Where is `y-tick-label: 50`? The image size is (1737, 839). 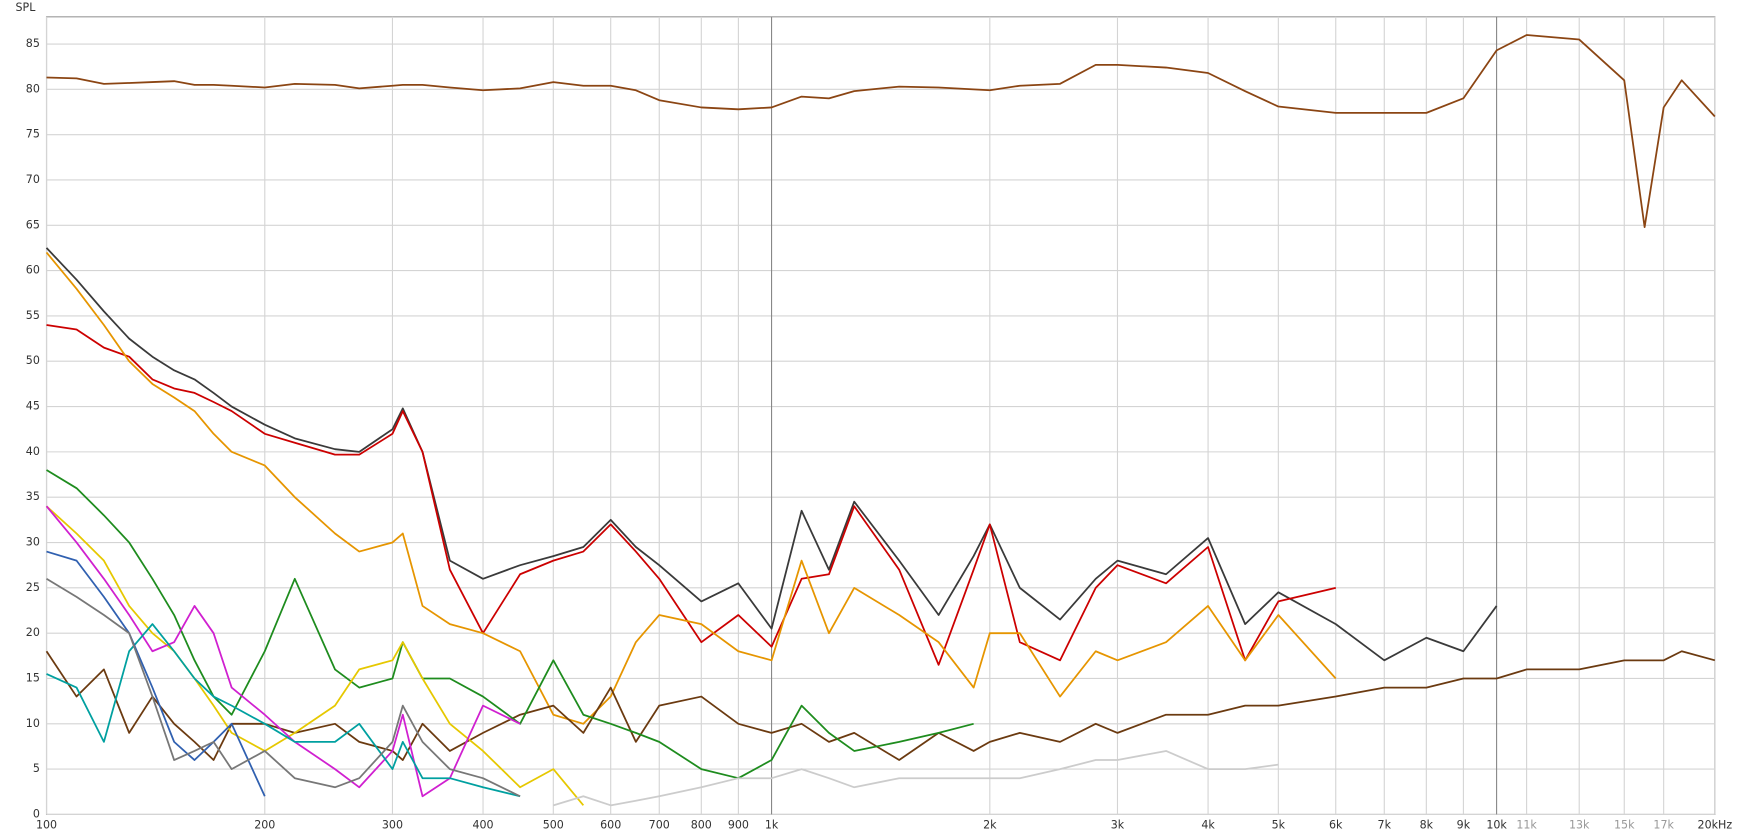 y-tick-label: 50 is located at coordinates (33, 360).